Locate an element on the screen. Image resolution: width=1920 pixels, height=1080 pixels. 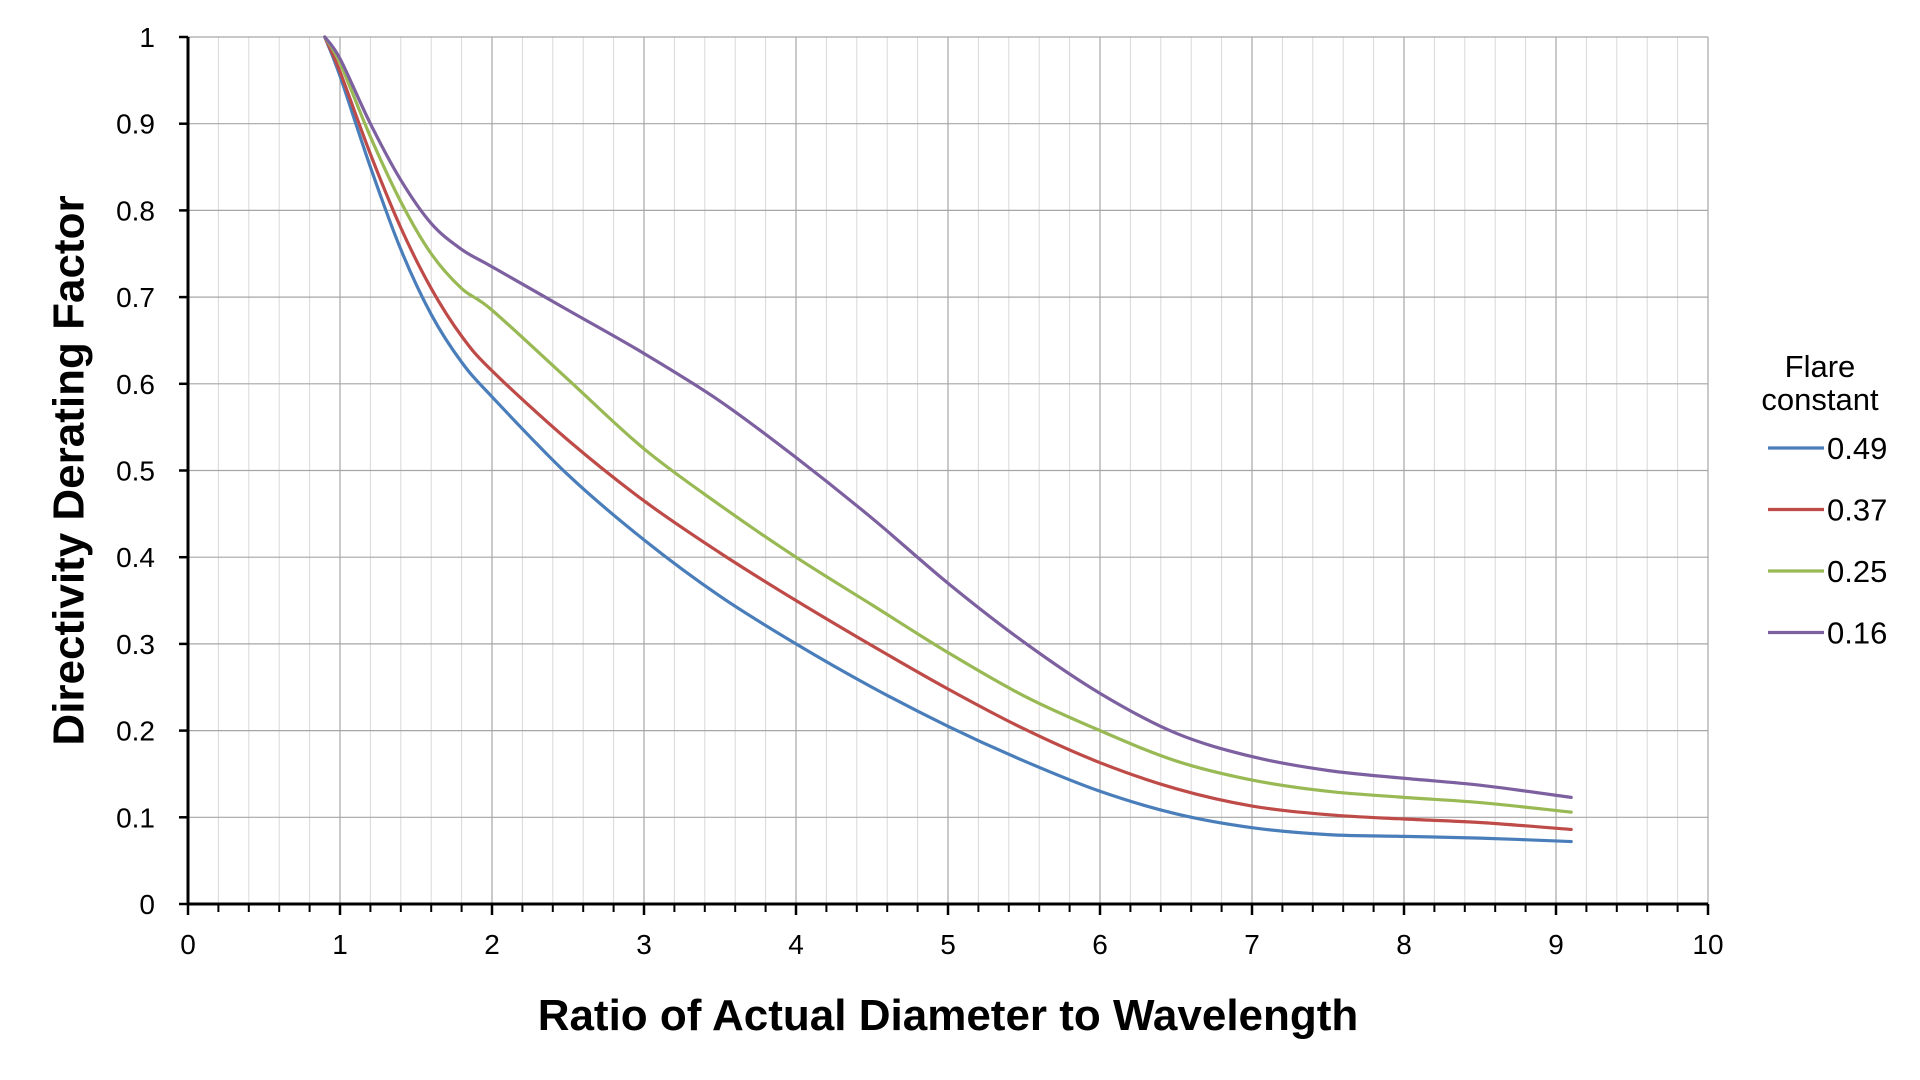
x-tick-label: 0 is located at coordinates (188, 944).